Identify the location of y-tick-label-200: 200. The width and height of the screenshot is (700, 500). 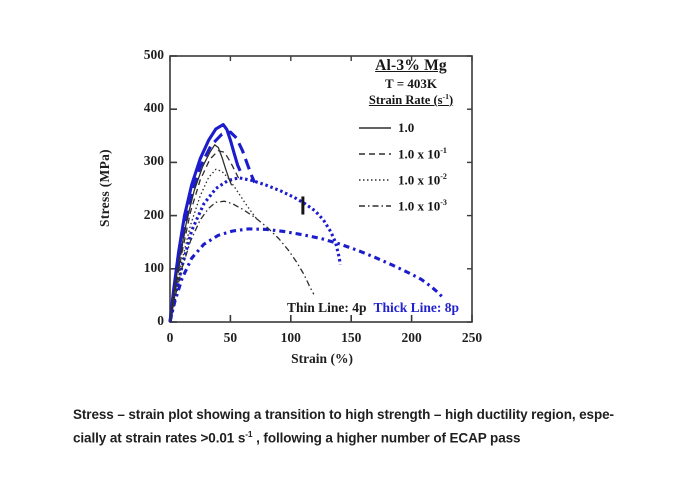
(153, 214).